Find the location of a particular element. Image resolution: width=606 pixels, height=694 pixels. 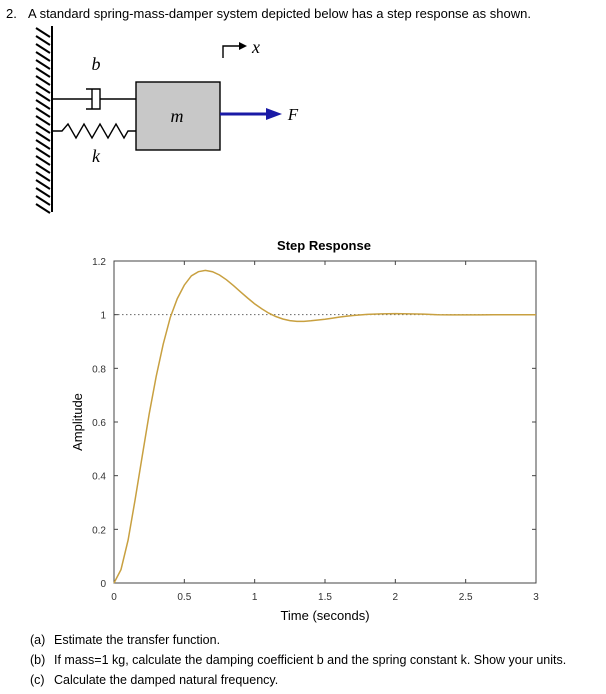

y-axis-label: Amplitude is located at coordinates (77, 422).